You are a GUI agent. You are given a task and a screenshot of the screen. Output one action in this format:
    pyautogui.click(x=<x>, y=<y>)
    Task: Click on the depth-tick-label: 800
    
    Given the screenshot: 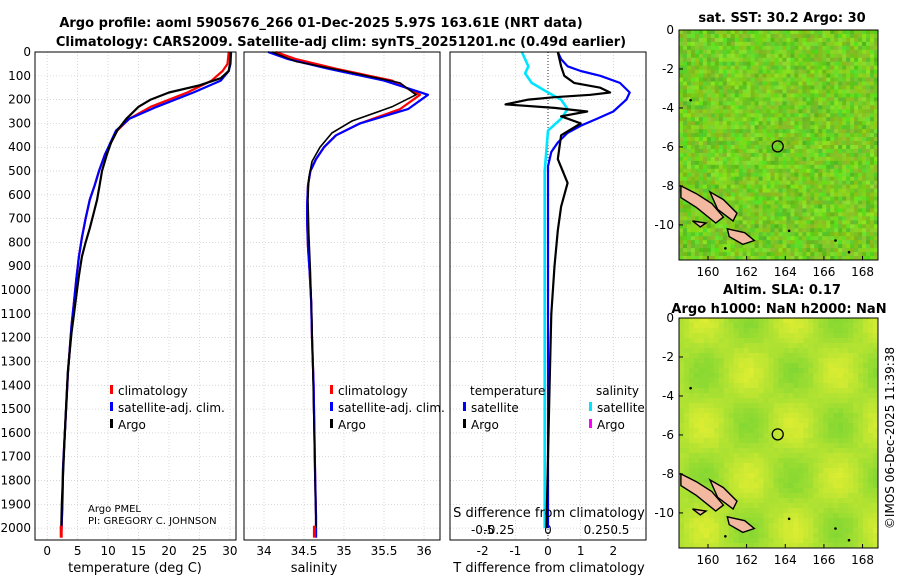 What is the action you would take?
    pyautogui.click(x=19, y=242)
    